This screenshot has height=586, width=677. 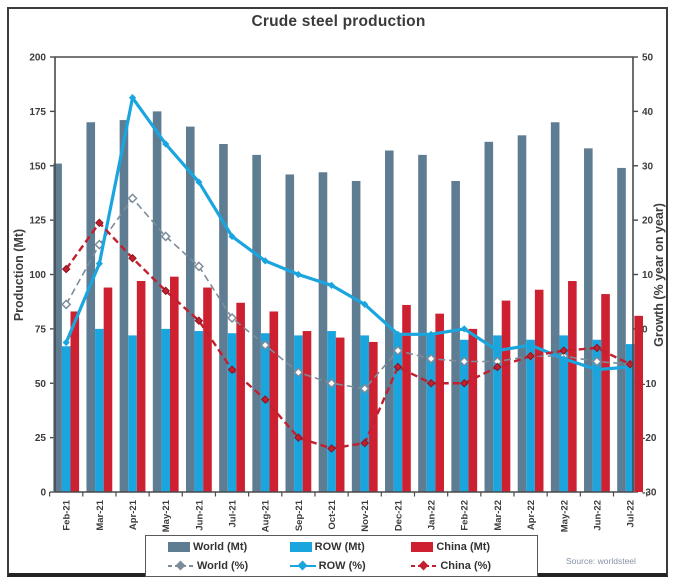 I want to click on right-axis-tick-label: 0, so click(x=645, y=329).